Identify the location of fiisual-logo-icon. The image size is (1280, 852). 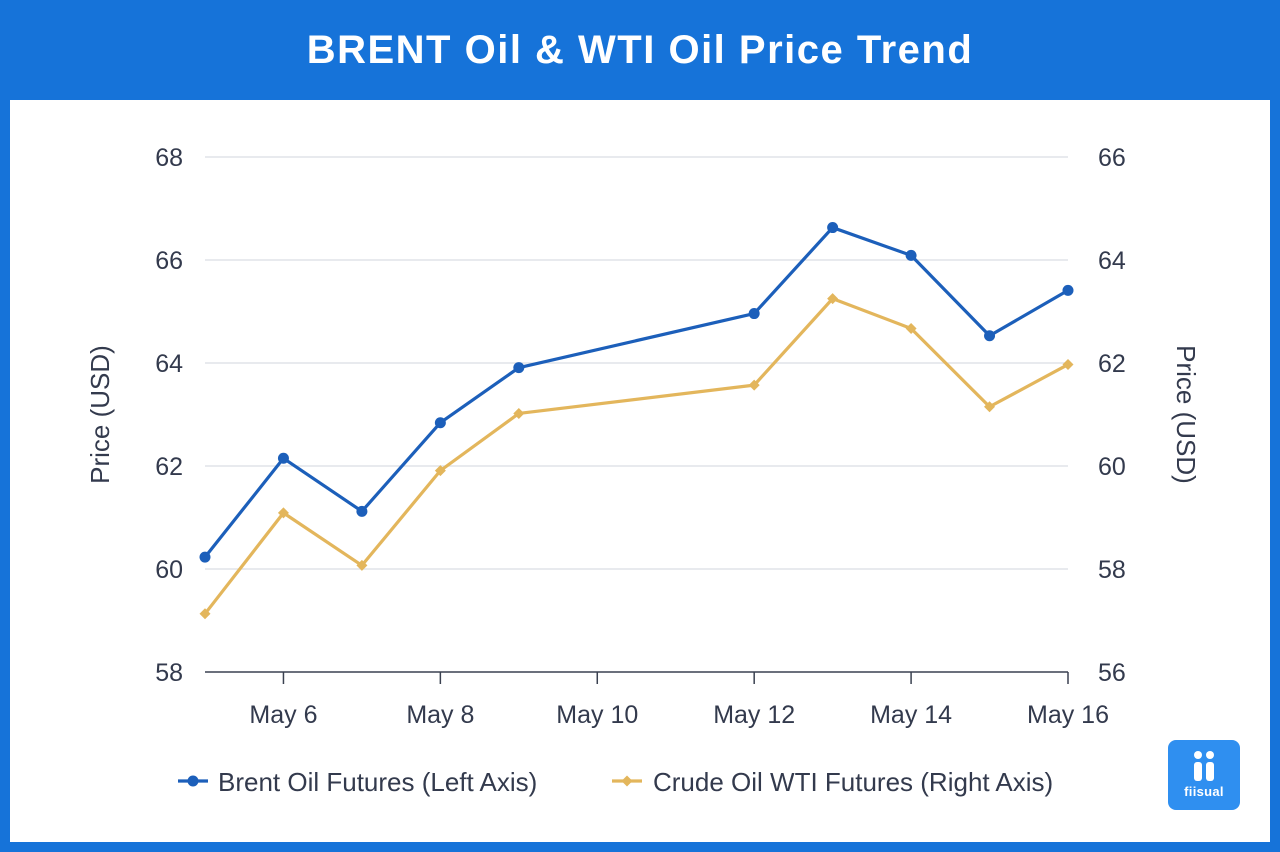
(1204, 766).